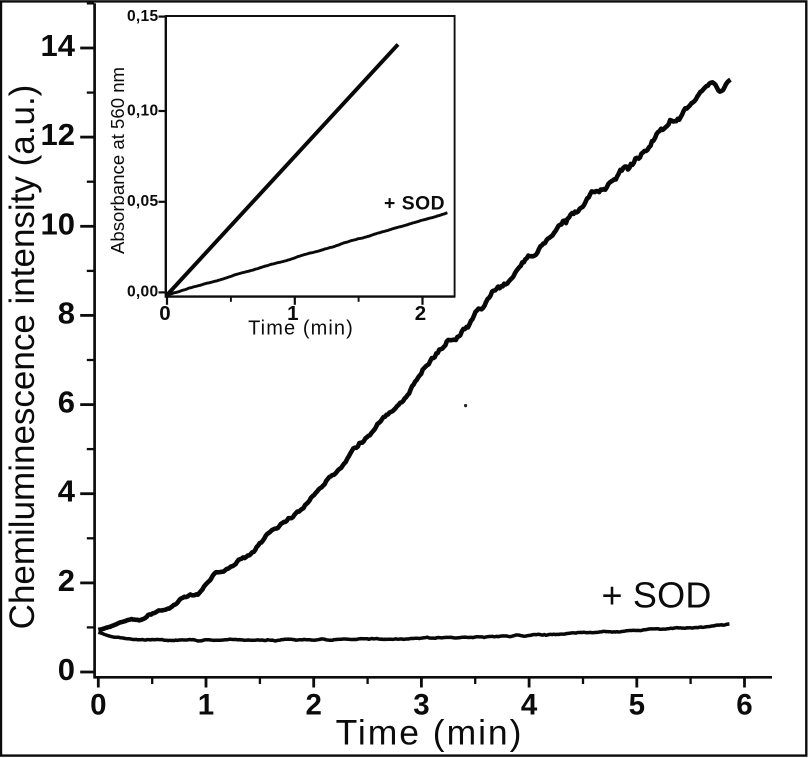 The height and width of the screenshot is (758, 809). Describe the element at coordinates (143, 292) in the screenshot. I see `svg-text: 0,00` at that location.